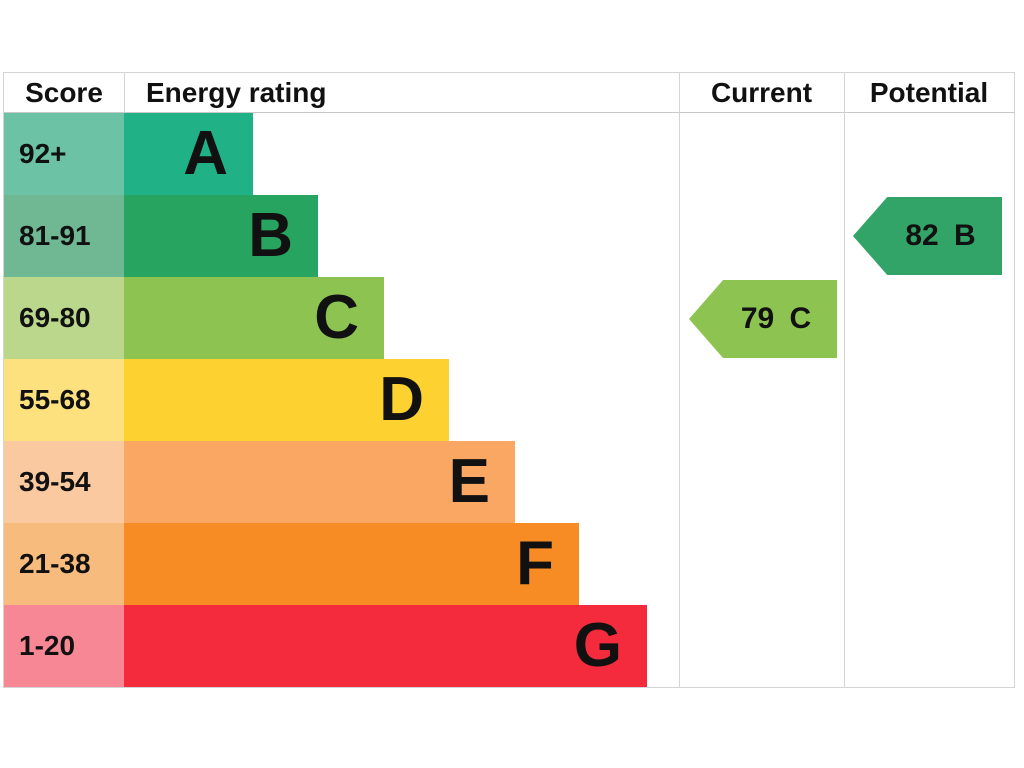  What do you see at coordinates (401, 399) in the screenshot?
I see `band-letter: D` at bounding box center [401, 399].